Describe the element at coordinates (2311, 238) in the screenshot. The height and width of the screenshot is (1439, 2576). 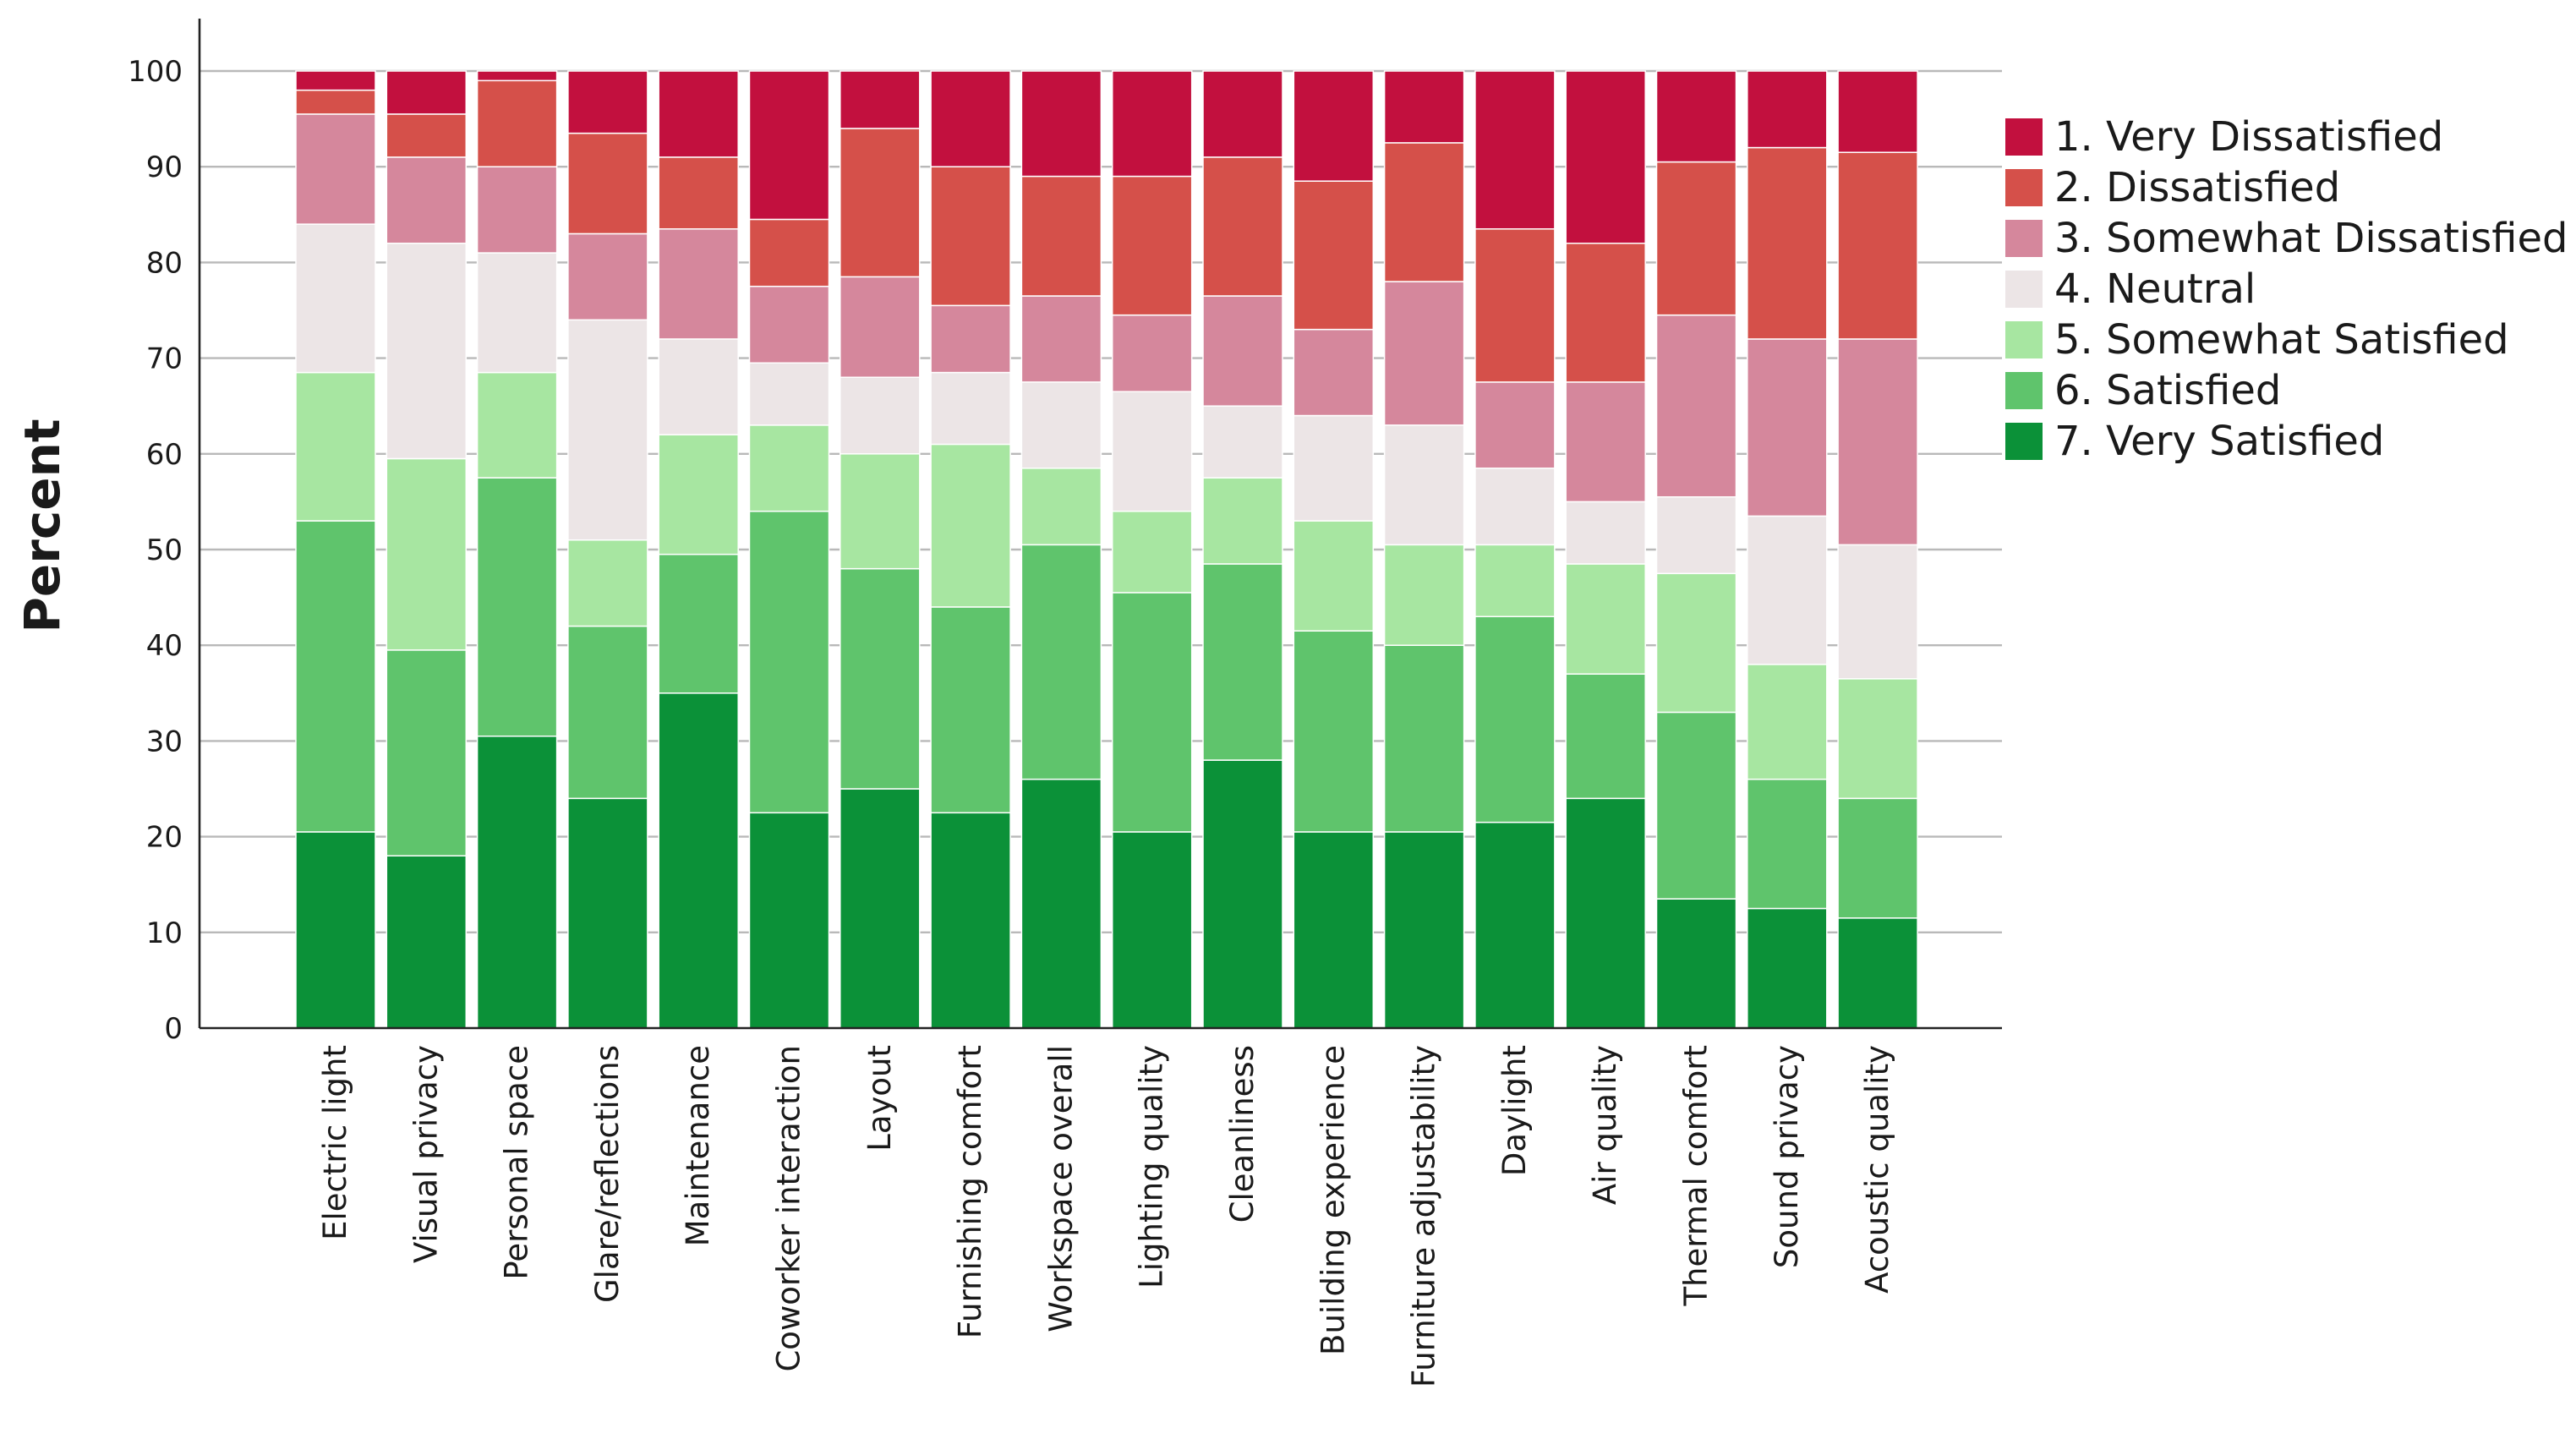
I see `legend-label: 3. Somewhat Dissatisfied` at that location.